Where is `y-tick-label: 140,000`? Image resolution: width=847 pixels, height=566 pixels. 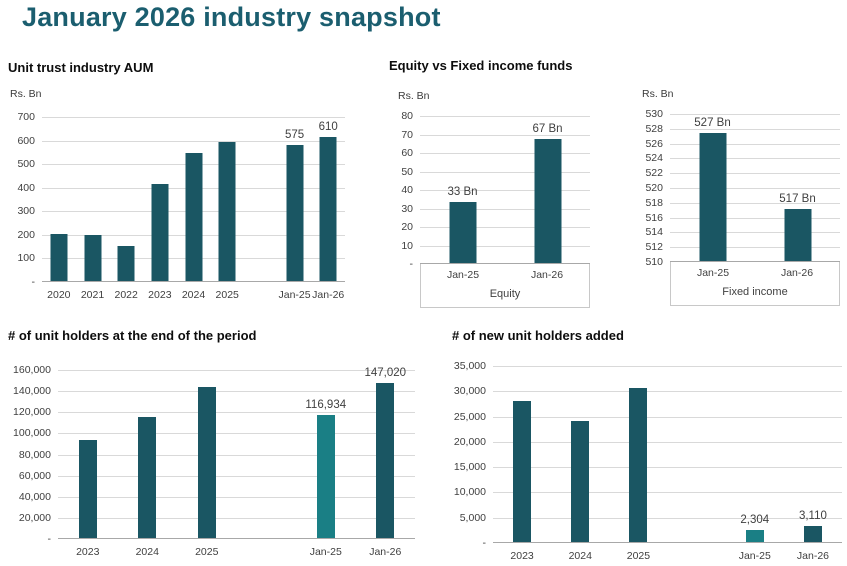
y-tick-label: 140,000 is located at coordinates (32, 391).